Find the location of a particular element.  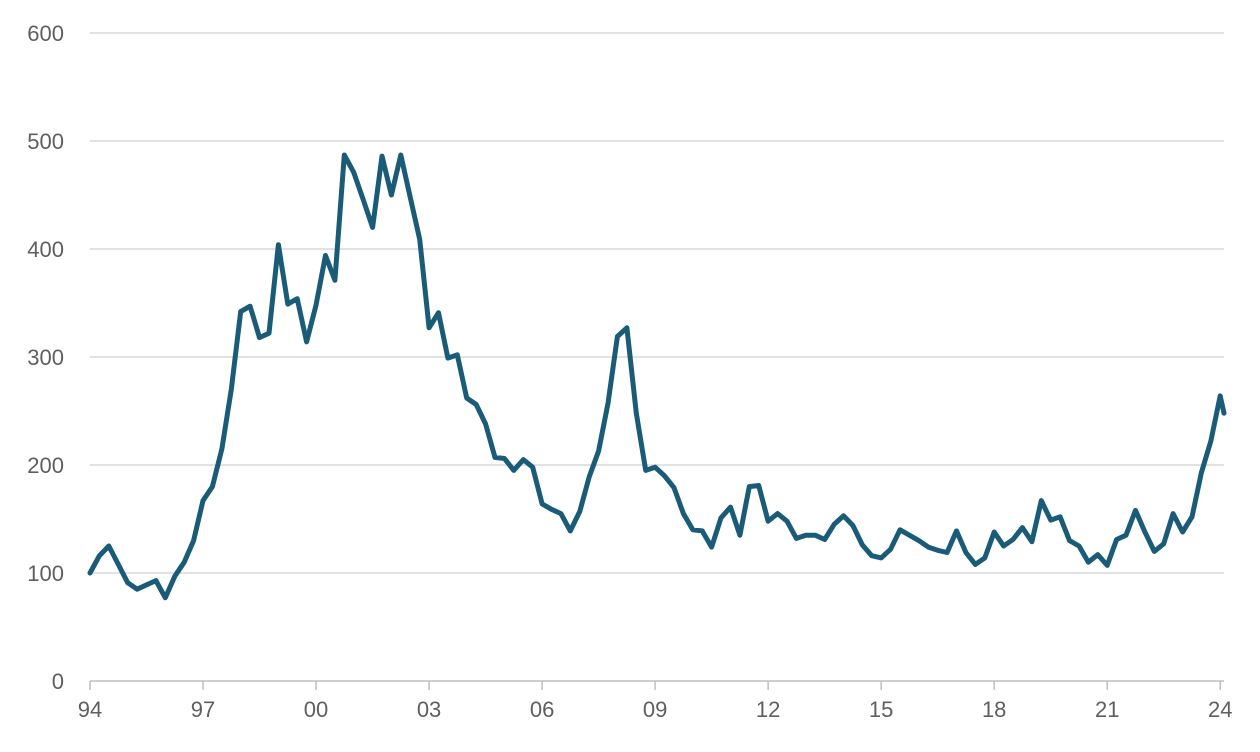

y-tick-label: 100 is located at coordinates (45, 573).